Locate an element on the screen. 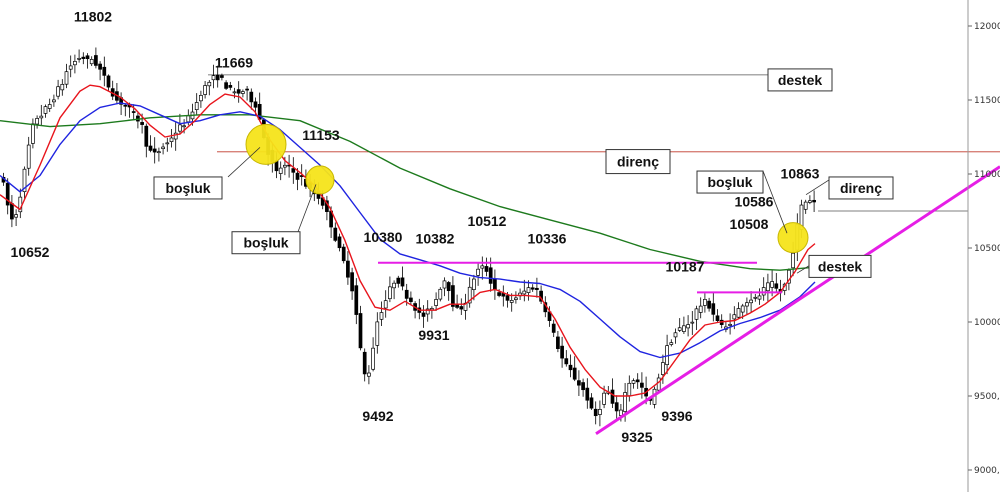 Image resolution: width=1000 pixels, height=492 pixels. price-label-4: 10380 is located at coordinates (383, 237).